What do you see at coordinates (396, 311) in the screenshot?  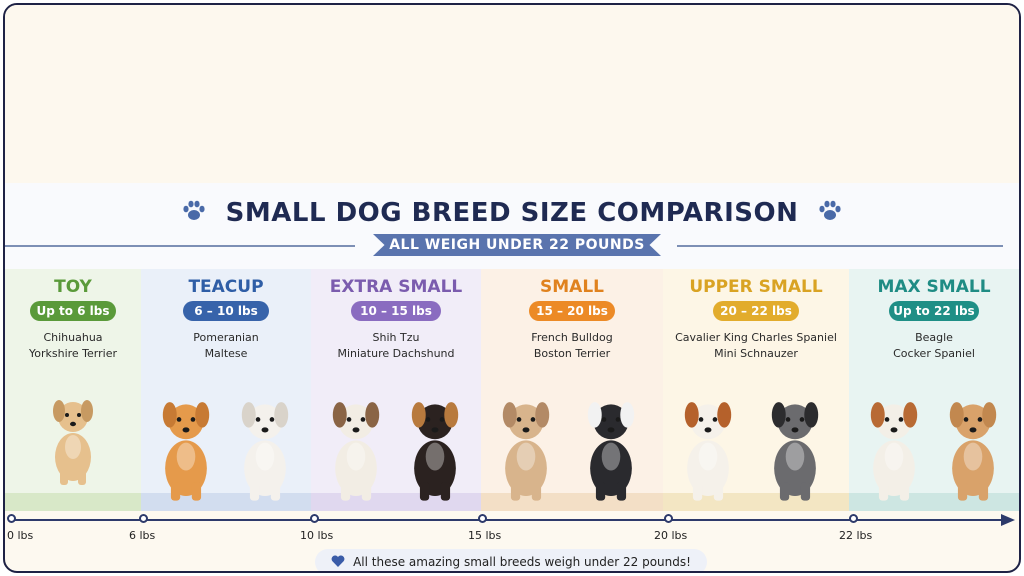 I see `weight-range-badge: 10 – 15 lbs` at bounding box center [396, 311].